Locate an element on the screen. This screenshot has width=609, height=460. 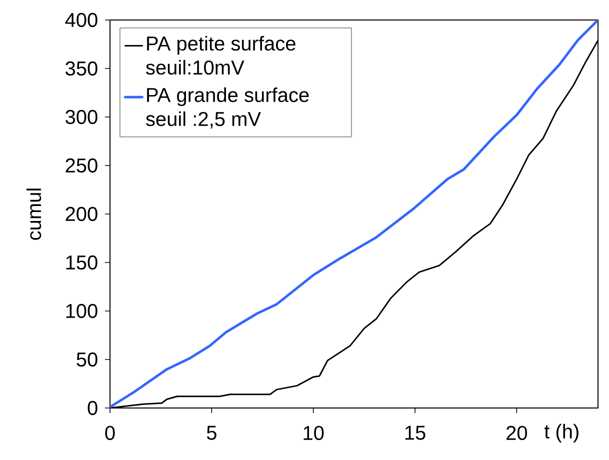
x-axis-title: t (h) is located at coordinates (561, 433).